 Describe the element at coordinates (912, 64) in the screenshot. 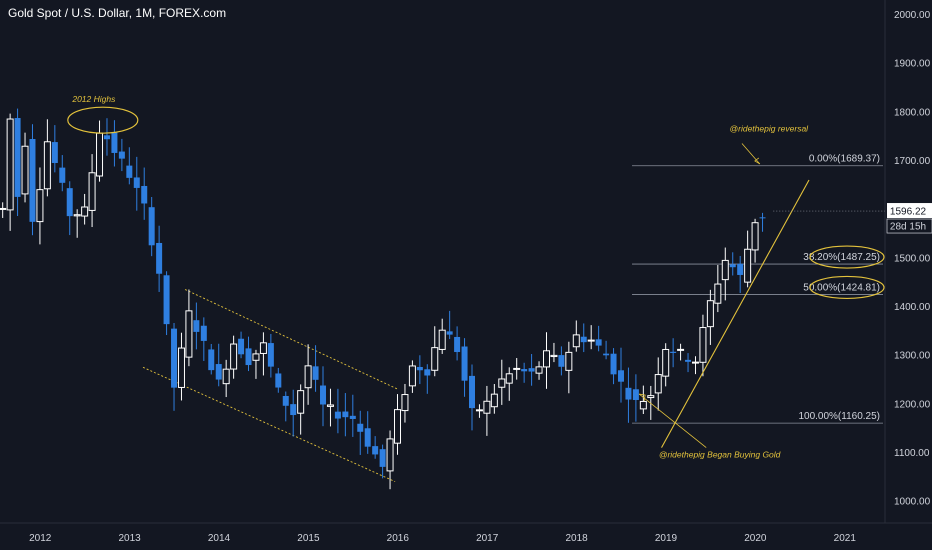

I see `price-tick-label: 1900.00` at that location.